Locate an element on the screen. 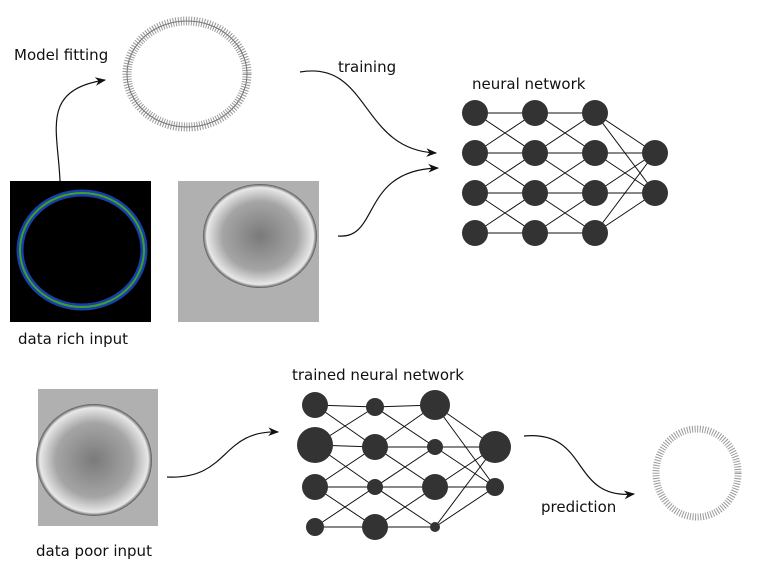 Image resolution: width=760 pixels, height=570 pixels. fluorescence-image is located at coordinates (80, 251).